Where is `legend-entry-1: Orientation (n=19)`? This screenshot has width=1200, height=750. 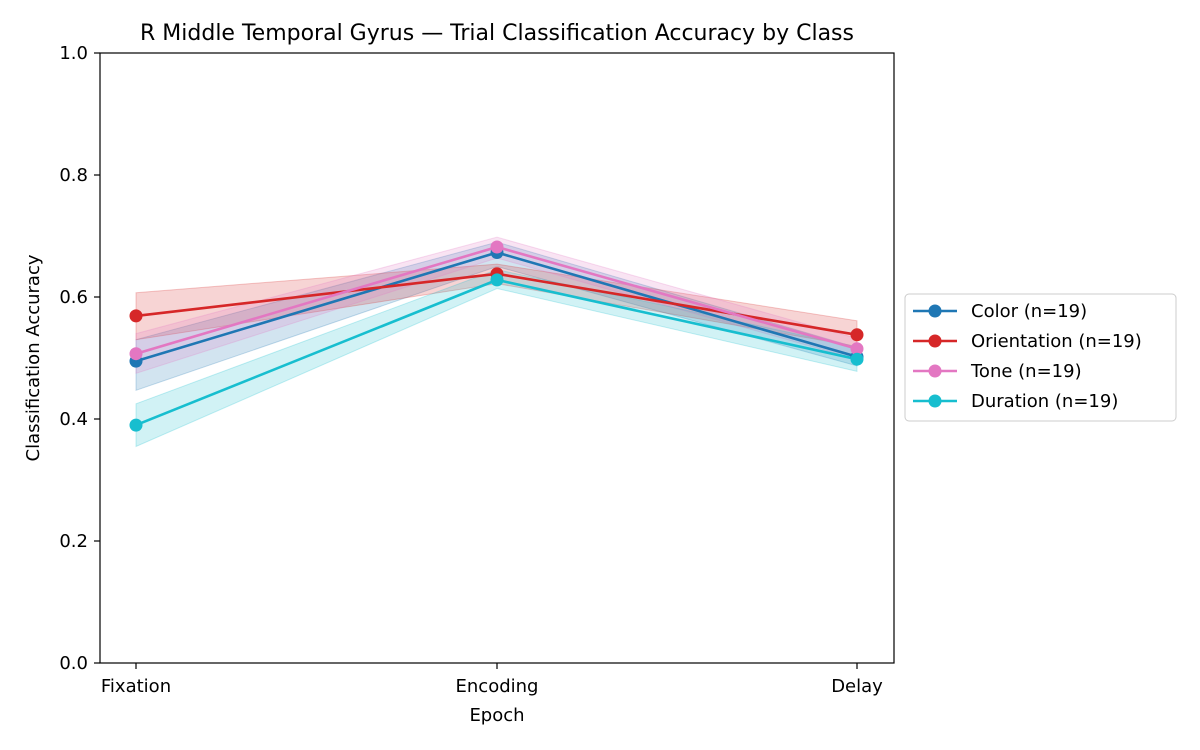 legend-entry-1: Orientation (n=19) is located at coordinates (1056, 341).